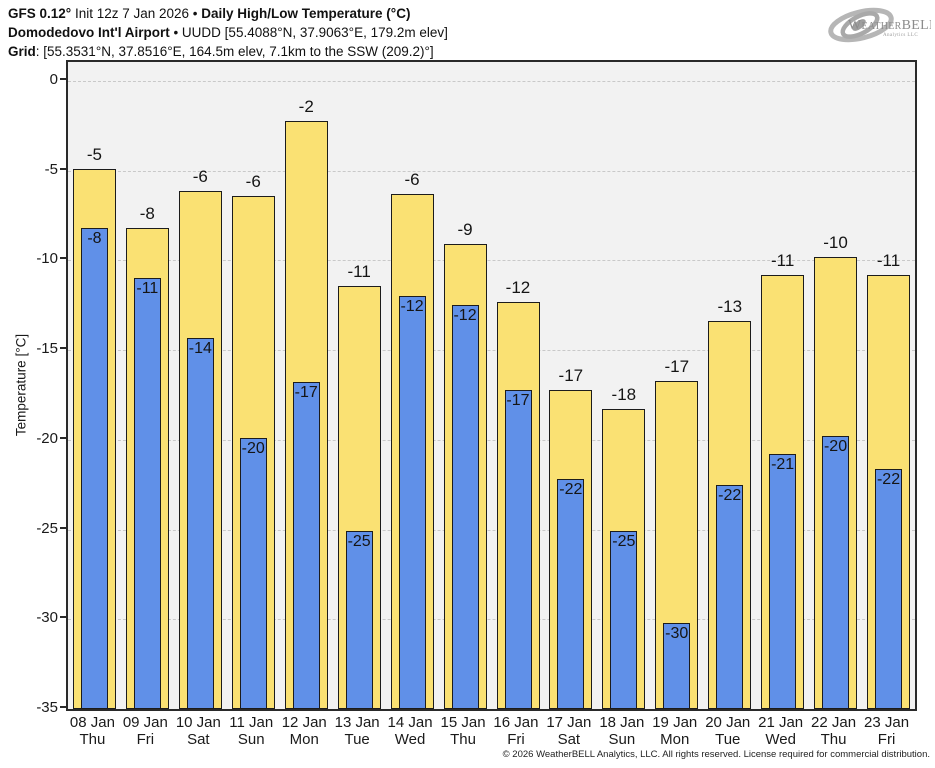 The width and height of the screenshot is (935, 768). Describe the element at coordinates (889, 25) in the screenshot. I see `logo-brand-text: WeatherBELL` at that location.